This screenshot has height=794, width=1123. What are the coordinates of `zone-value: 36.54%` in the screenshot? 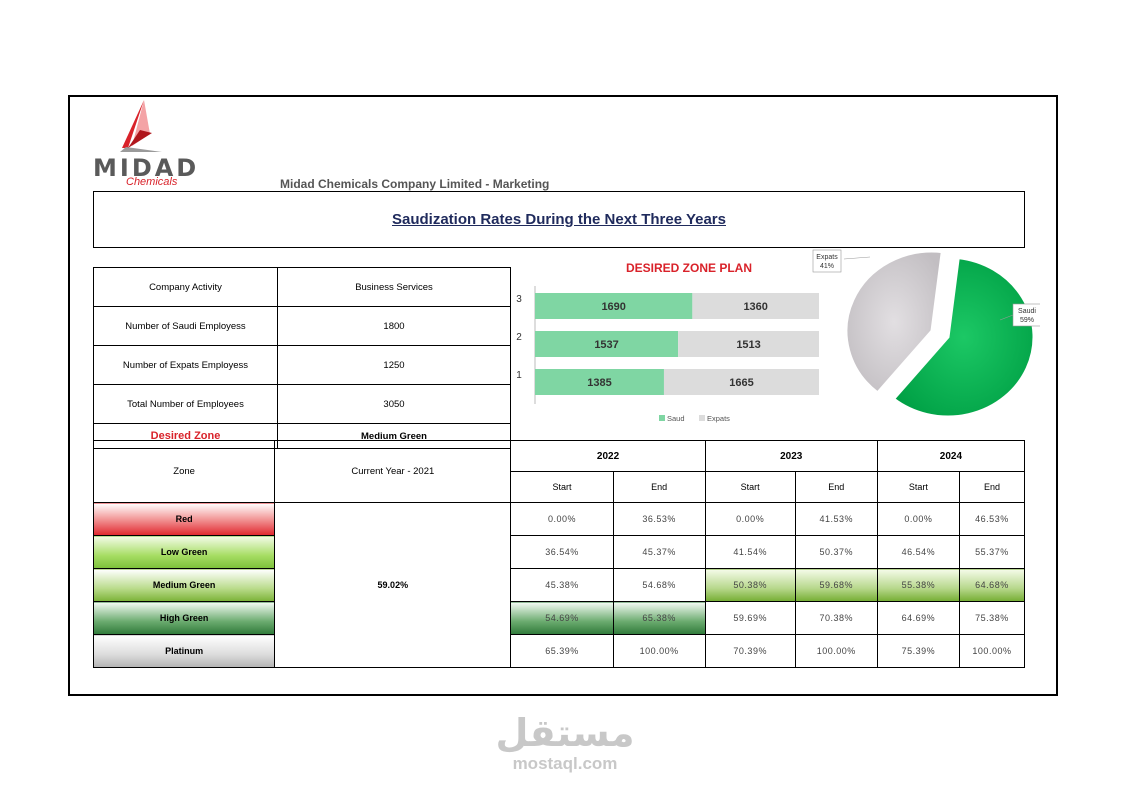 It's located at (562, 552).